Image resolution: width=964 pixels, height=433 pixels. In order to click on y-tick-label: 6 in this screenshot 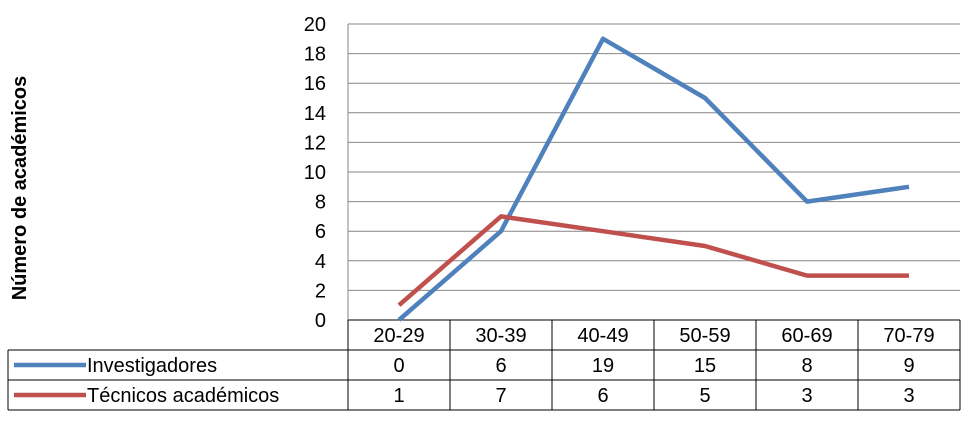, I will do `click(320, 232)`.